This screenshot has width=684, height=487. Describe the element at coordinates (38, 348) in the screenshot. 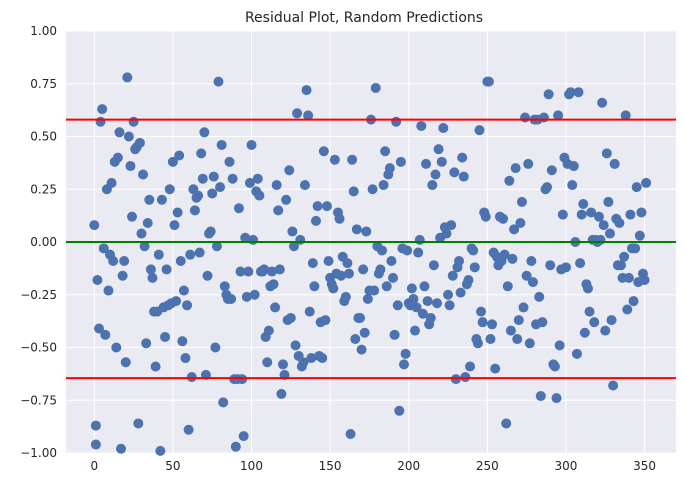

I see `y-tick-label: −0.50` at that location.